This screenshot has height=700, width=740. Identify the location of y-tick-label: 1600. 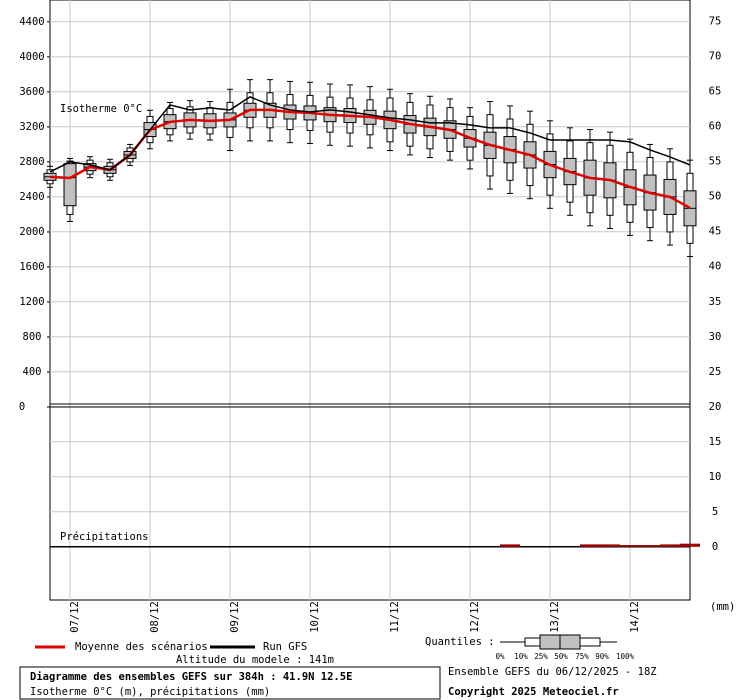
(31, 267).